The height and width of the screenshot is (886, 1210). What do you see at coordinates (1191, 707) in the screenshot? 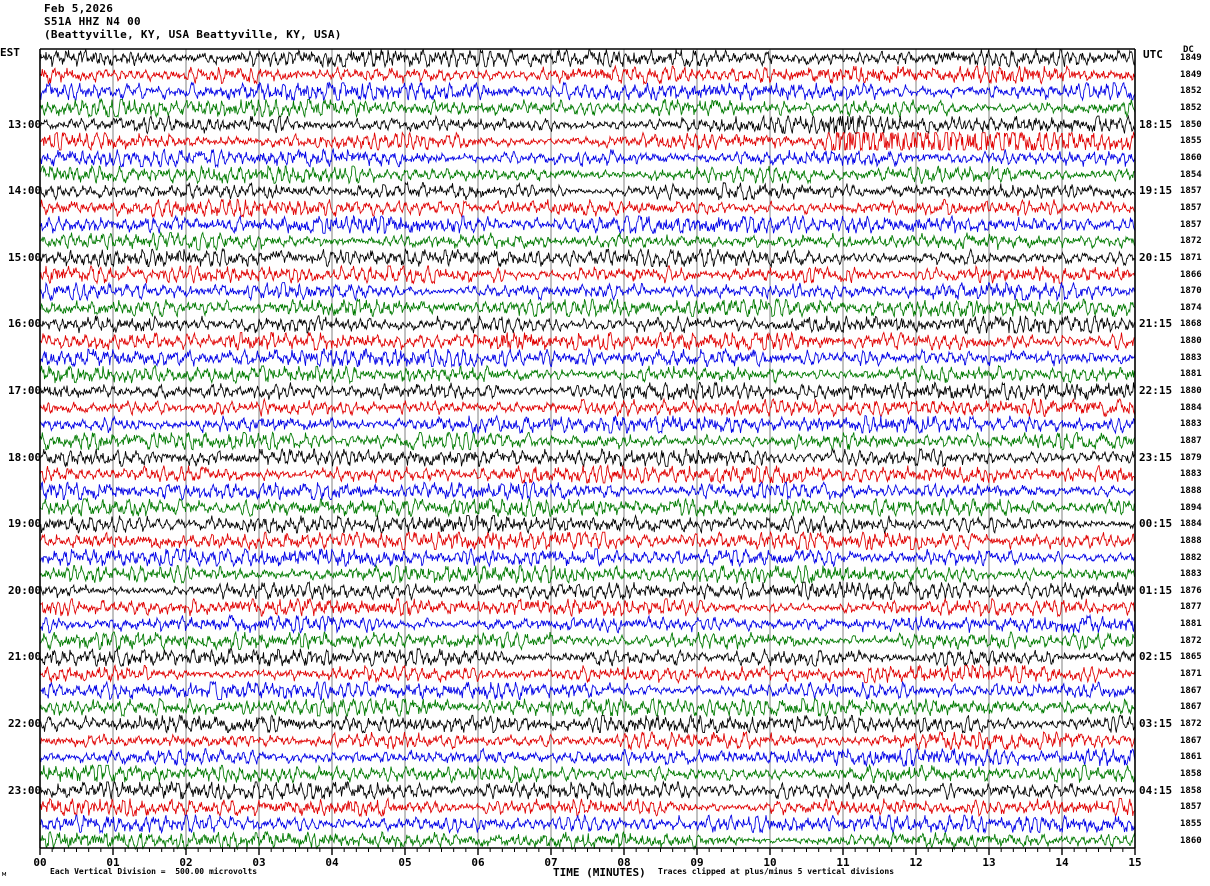
I see `dc-value-row-39: 1867` at bounding box center [1191, 707].